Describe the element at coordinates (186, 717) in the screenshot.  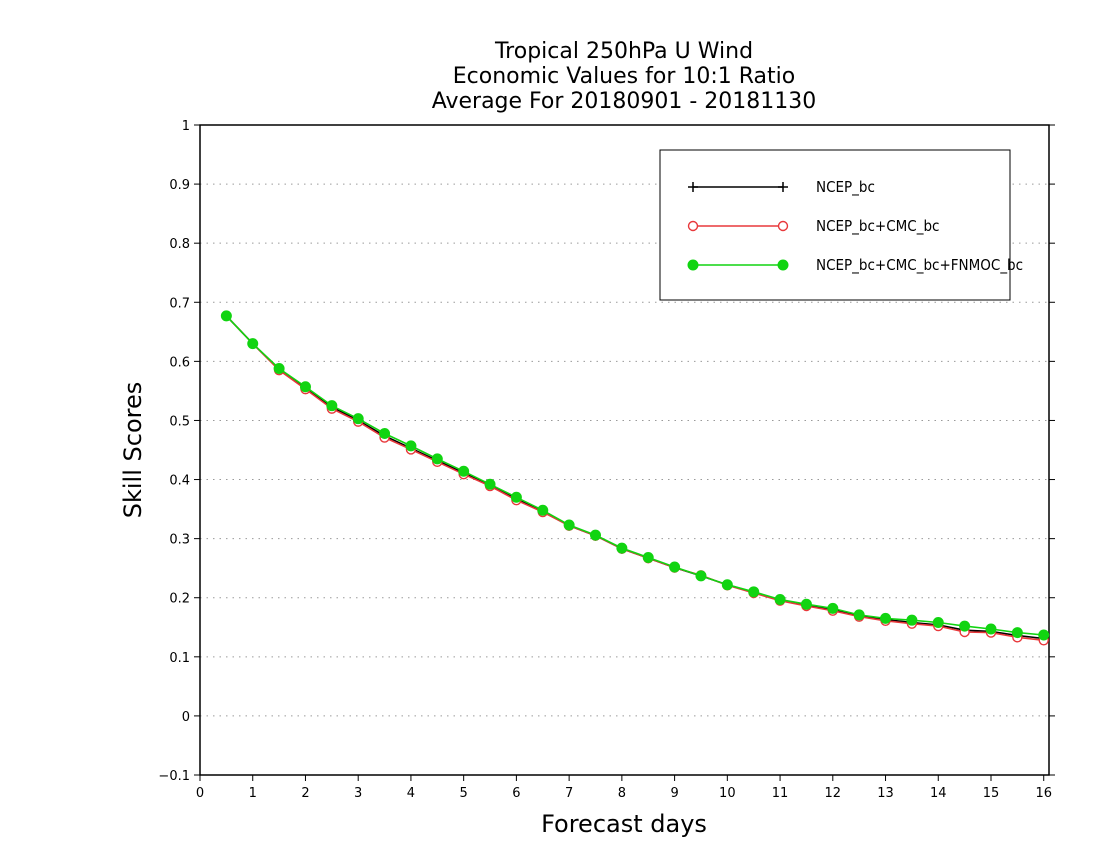
I see `y-tick-label: 0` at that location.